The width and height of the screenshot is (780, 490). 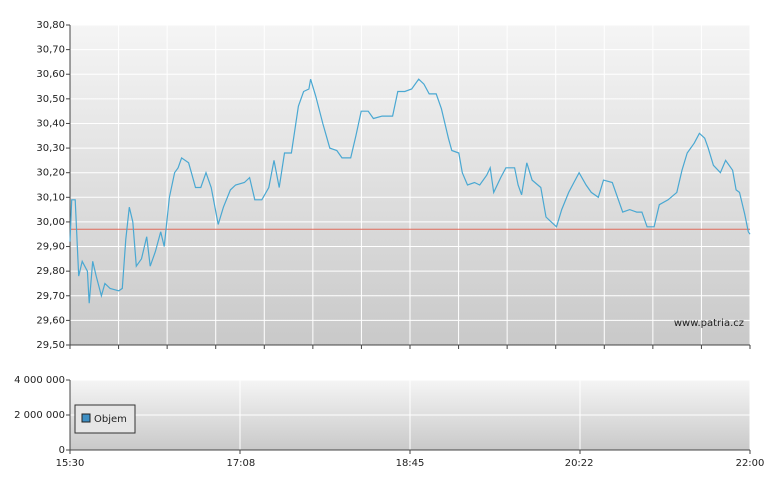 I want to click on y-tick-label: 30,00, so click(x=50, y=222).